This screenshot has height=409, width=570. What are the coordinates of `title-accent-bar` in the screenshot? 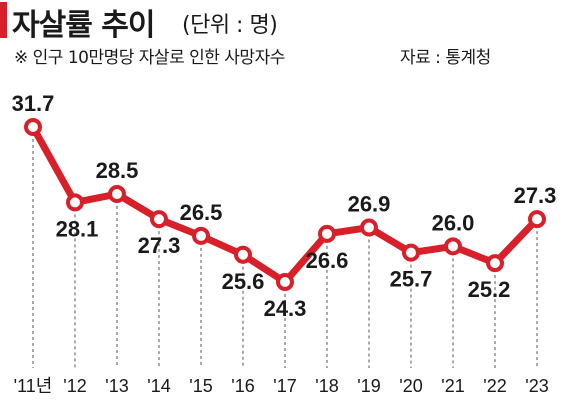 It's located at (3, 20).